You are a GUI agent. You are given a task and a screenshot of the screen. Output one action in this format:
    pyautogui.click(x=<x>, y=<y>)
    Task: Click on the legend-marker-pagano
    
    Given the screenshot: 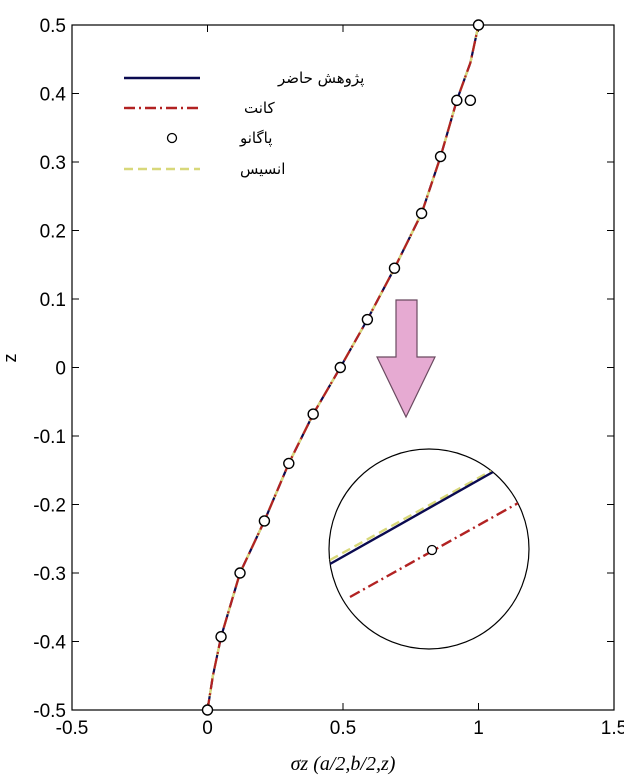 What is the action you would take?
    pyautogui.click(x=172, y=138)
    